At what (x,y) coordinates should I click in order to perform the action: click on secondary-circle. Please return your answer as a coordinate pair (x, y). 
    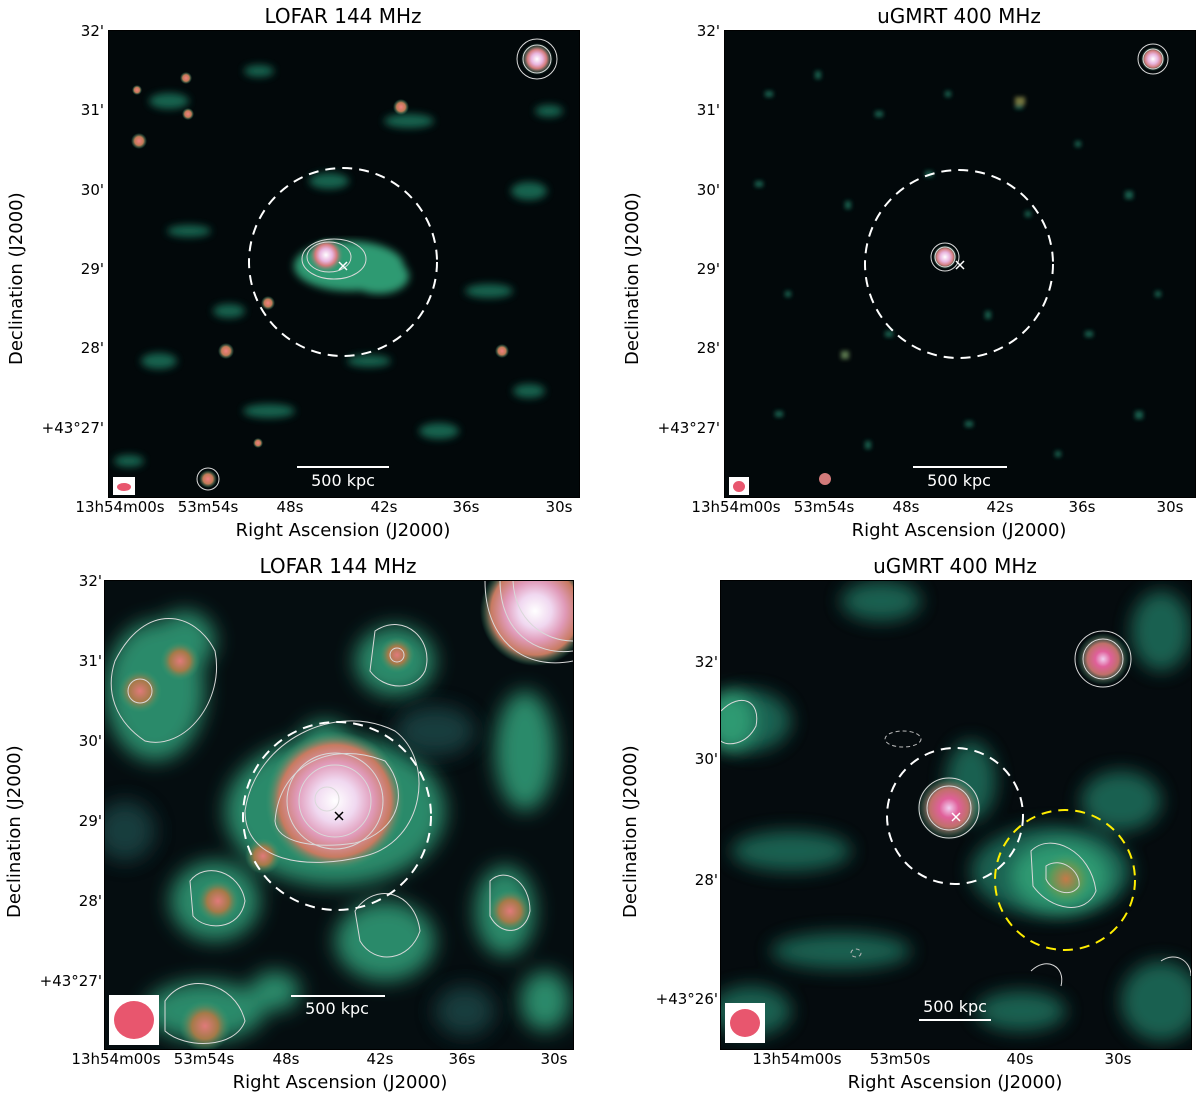
    Looking at the image, I should click on (1065, 880).